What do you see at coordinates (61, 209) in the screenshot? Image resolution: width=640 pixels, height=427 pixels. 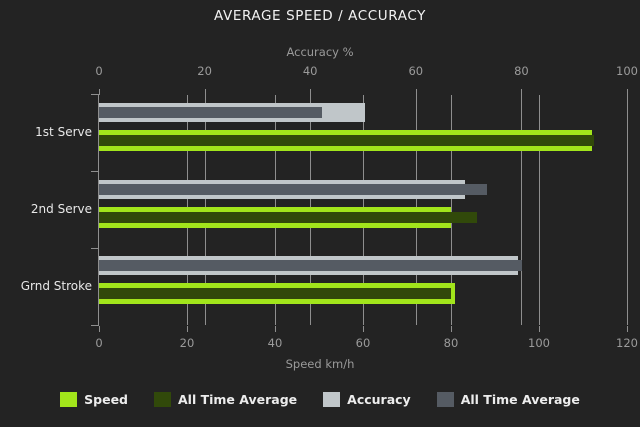 I see `category-label-2: 2nd Serve` at bounding box center [61, 209].